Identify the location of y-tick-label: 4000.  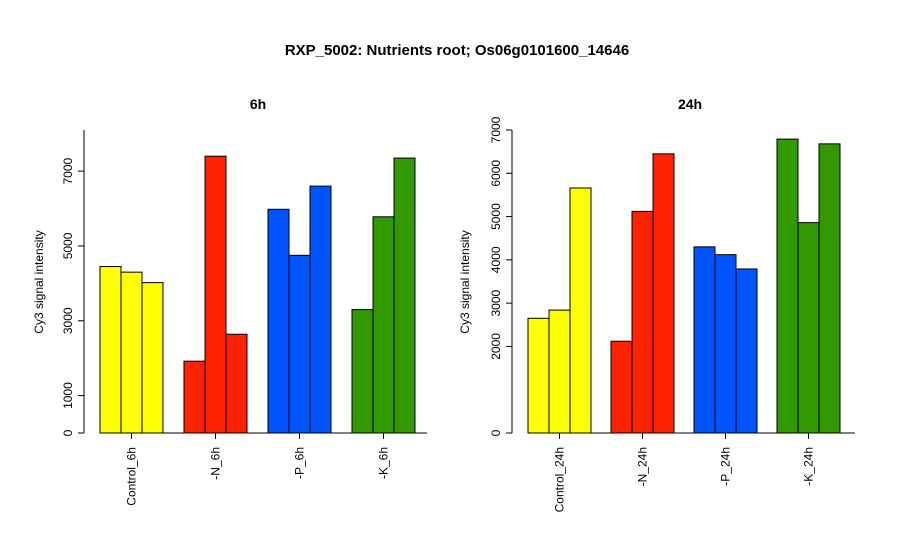
(496, 259).